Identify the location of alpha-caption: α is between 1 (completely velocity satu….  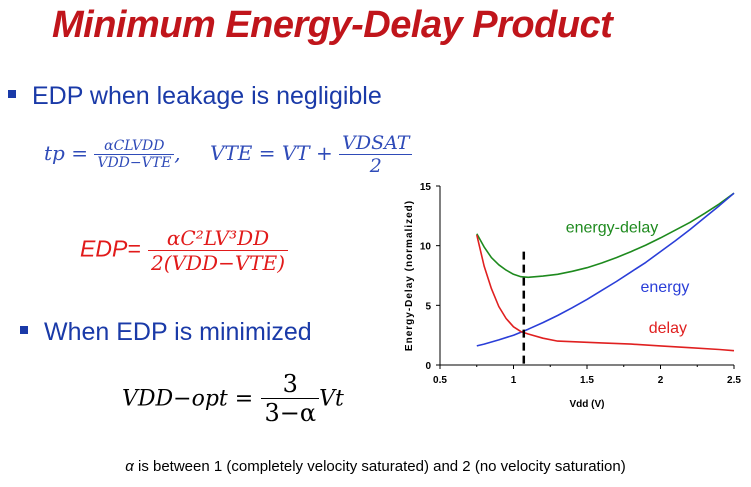
(375, 466).